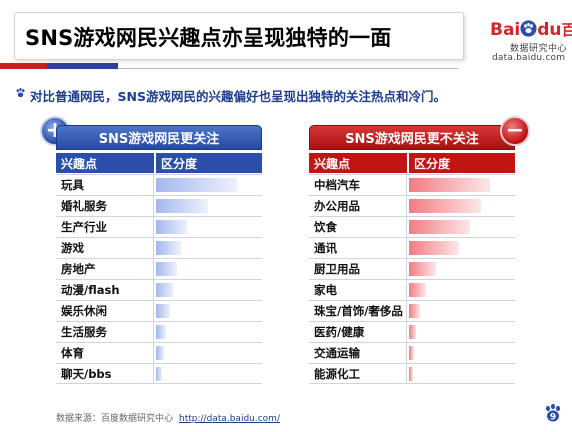 The width and height of the screenshot is (572, 432). I want to click on title-divider, so click(288, 68).